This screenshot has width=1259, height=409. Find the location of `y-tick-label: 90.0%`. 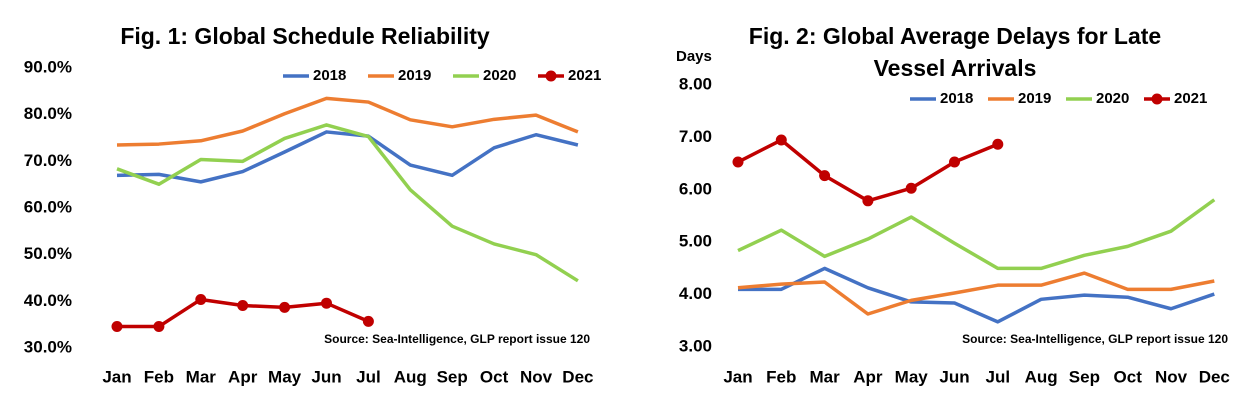

y-tick-label: 90.0% is located at coordinates (48, 66).